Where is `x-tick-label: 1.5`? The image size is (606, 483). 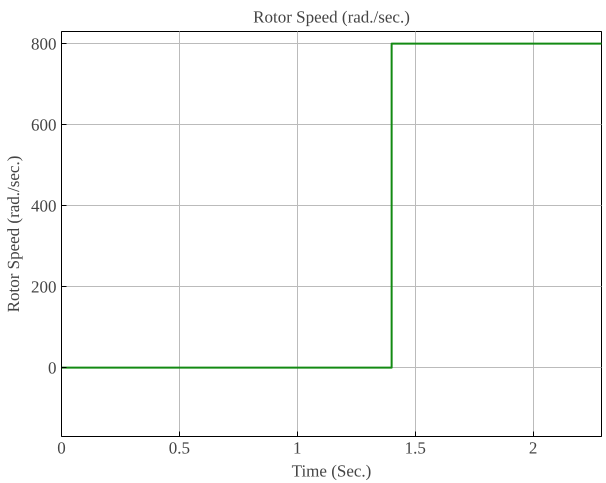
x-tick-label: 1.5 is located at coordinates (415, 448).